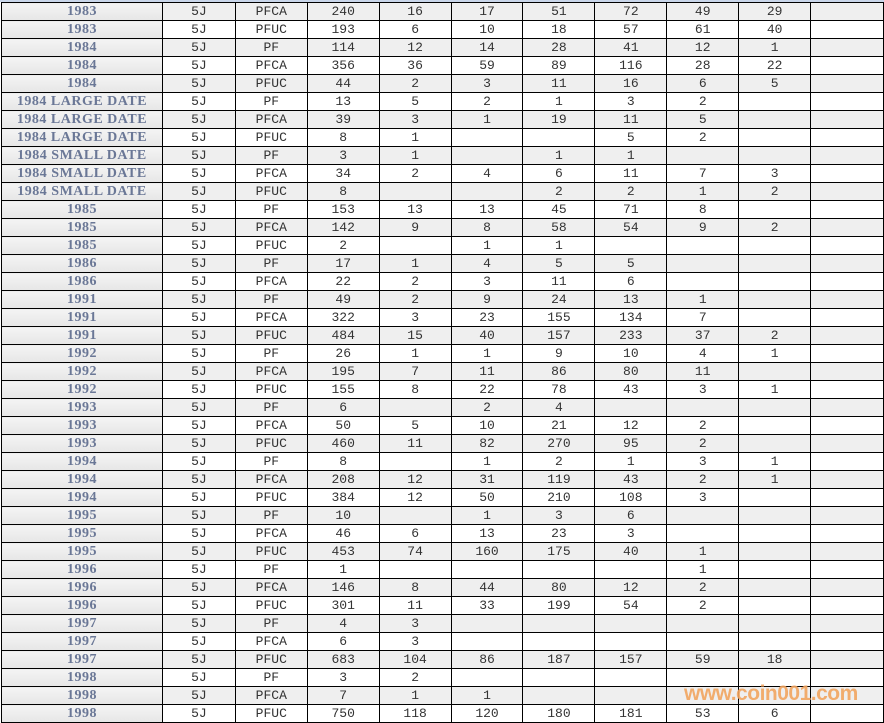  What do you see at coordinates (415, 47) in the screenshot?
I see `grade-col-1: 12` at bounding box center [415, 47].